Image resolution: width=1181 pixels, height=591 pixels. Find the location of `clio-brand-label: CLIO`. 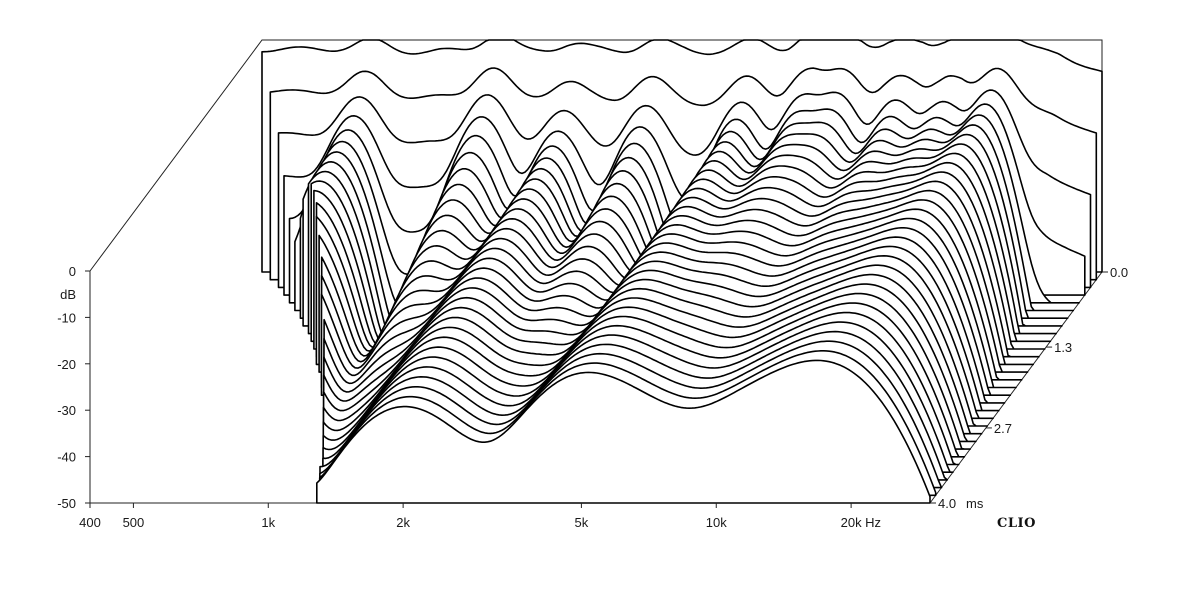

clio-brand-label: CLIO is located at coordinates (1016, 523).